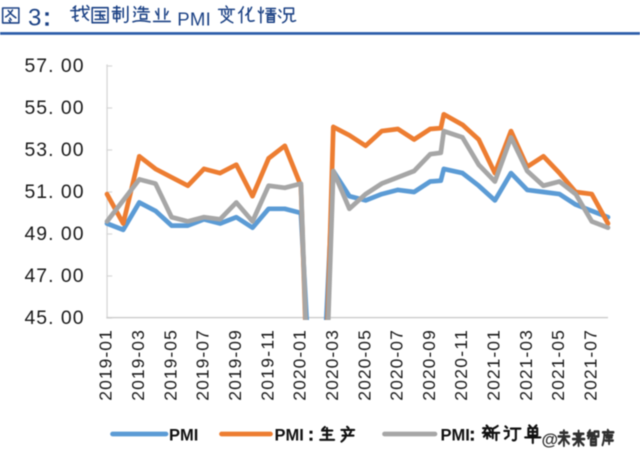  Describe the element at coordinates (267, 365) in the screenshot. I see `svg-text: 2019-11` at that location.